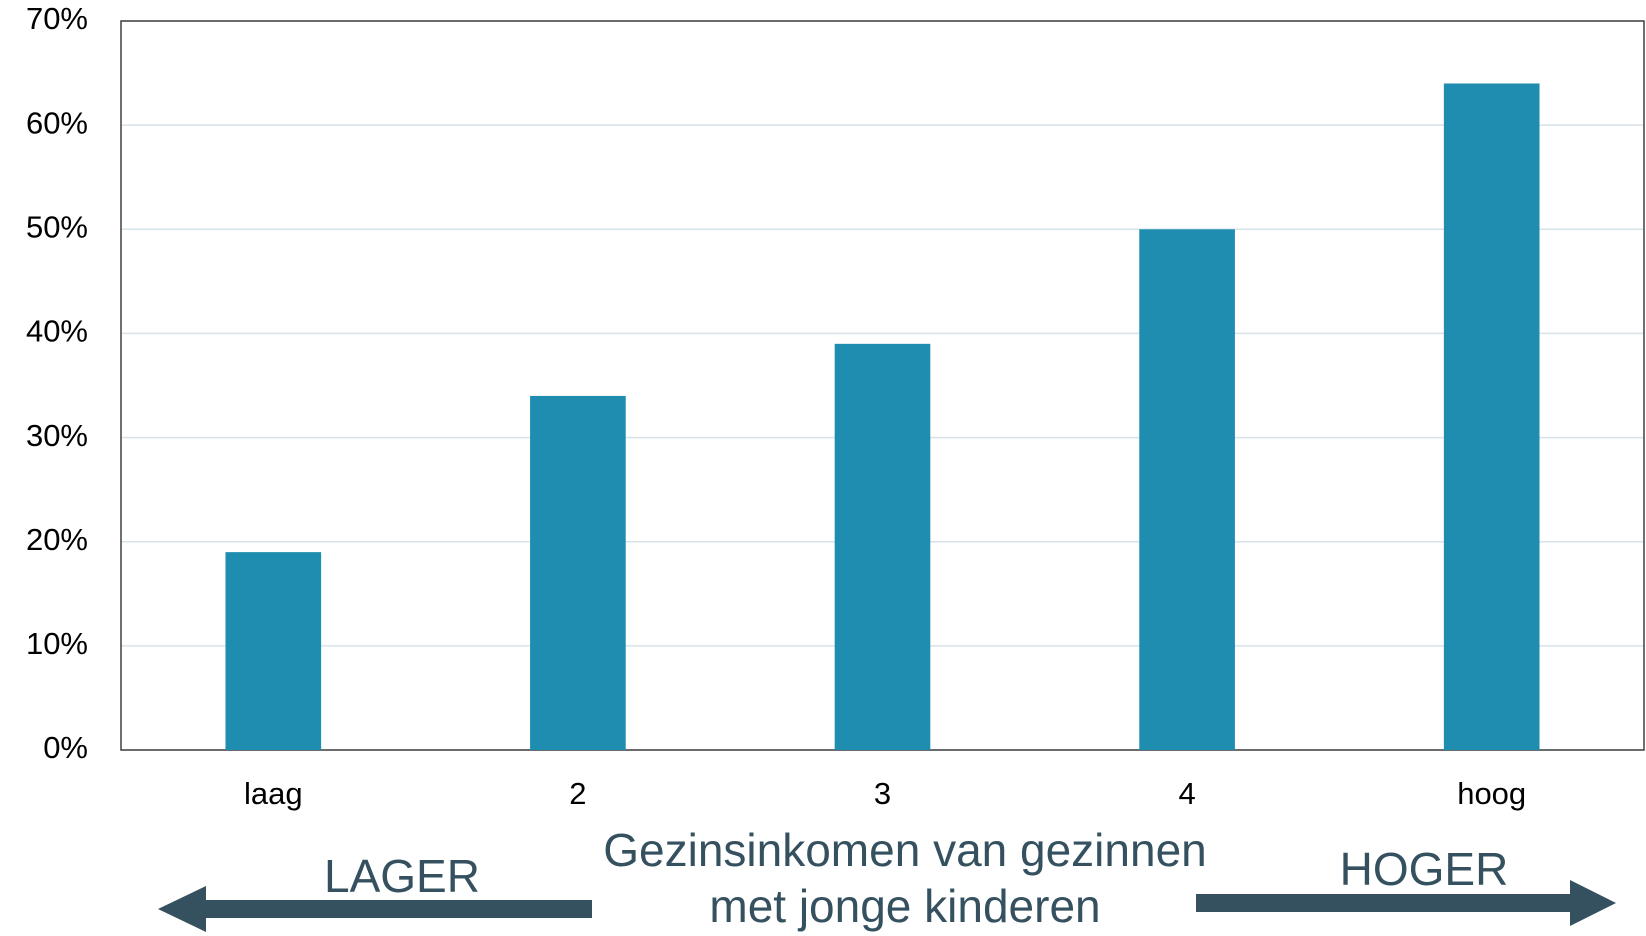 The width and height of the screenshot is (1646, 936). Describe the element at coordinates (1186, 793) in the screenshot. I see `x-tick-label: 4` at that location.